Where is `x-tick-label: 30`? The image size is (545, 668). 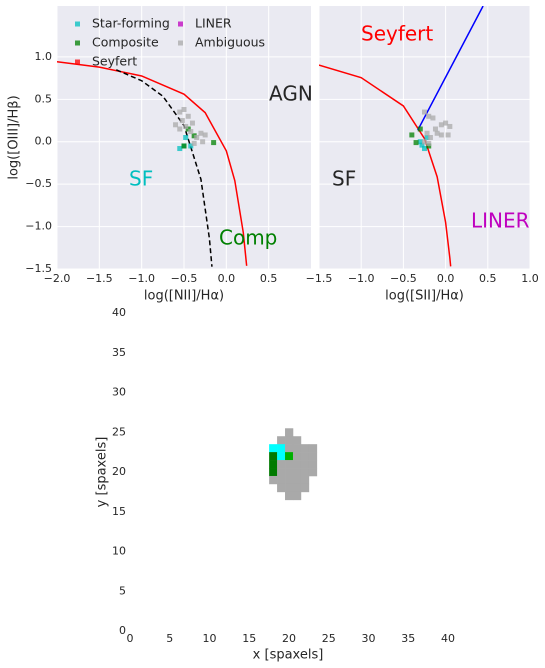 x-tick-label: 30 is located at coordinates (369, 638).